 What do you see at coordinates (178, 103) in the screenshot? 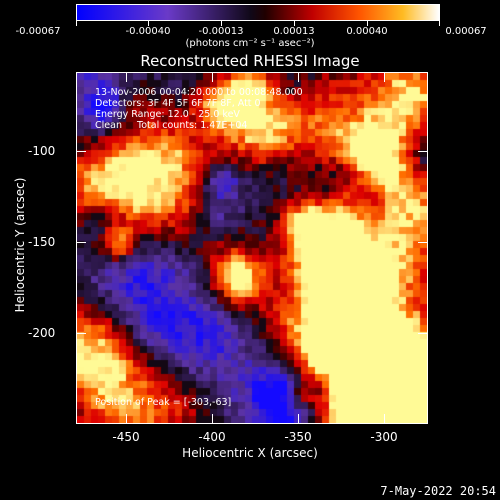
I see `info-detectors: Detectors: 3F 4F 5F 6F 7F 8F, Att 0` at bounding box center [178, 103].